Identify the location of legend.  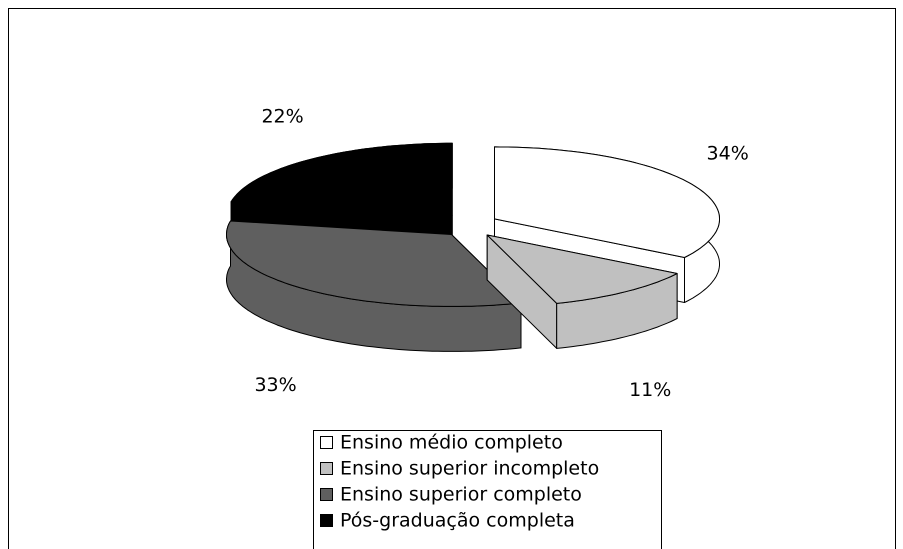
(487, 489).